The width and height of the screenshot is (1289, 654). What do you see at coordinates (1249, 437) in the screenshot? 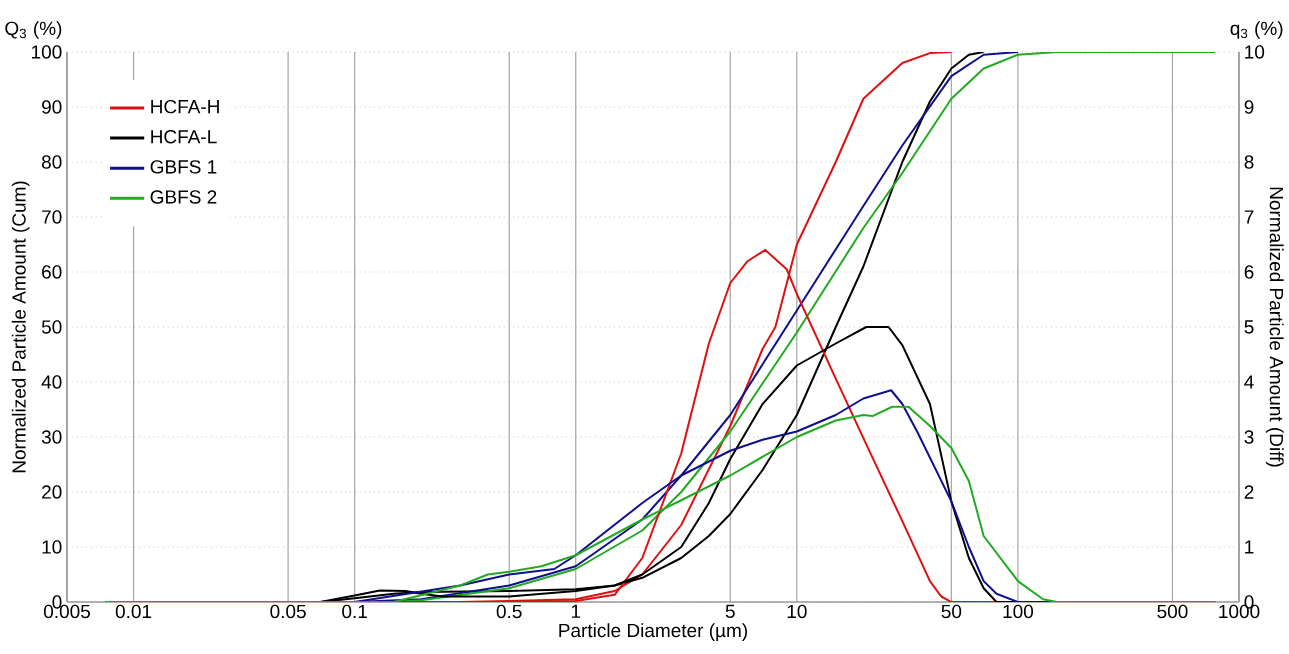
I see `y2-tick-label: 3` at bounding box center [1249, 437].